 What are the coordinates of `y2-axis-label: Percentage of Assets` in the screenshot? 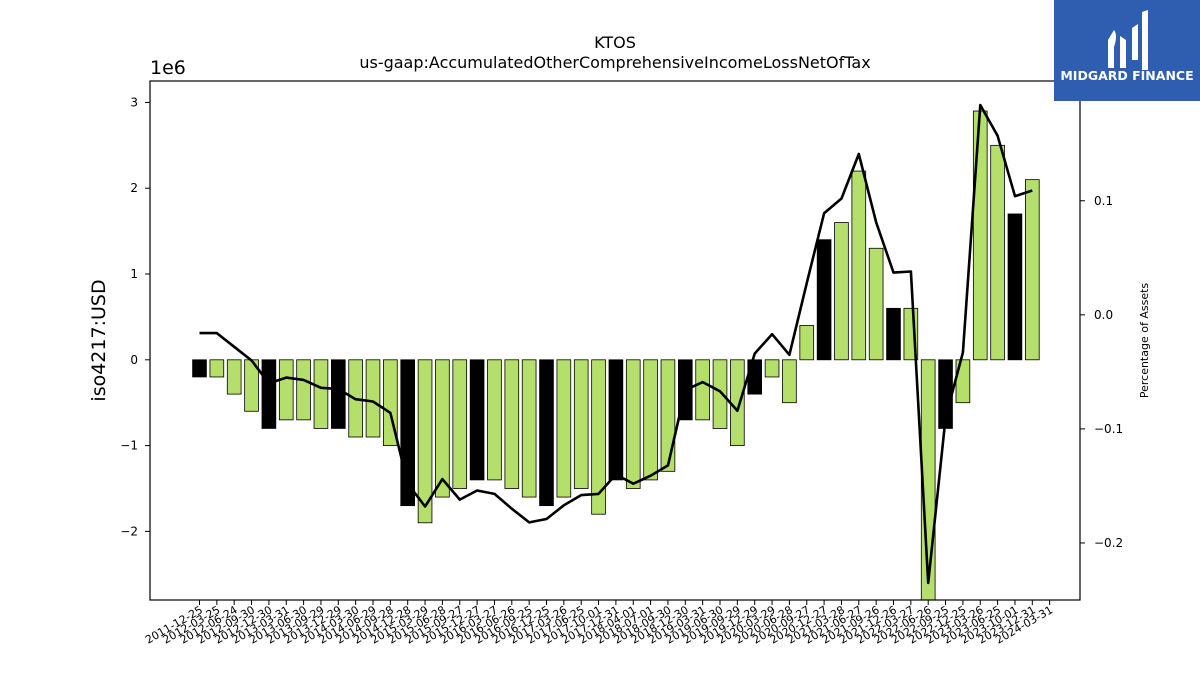 It's located at (1144, 341).